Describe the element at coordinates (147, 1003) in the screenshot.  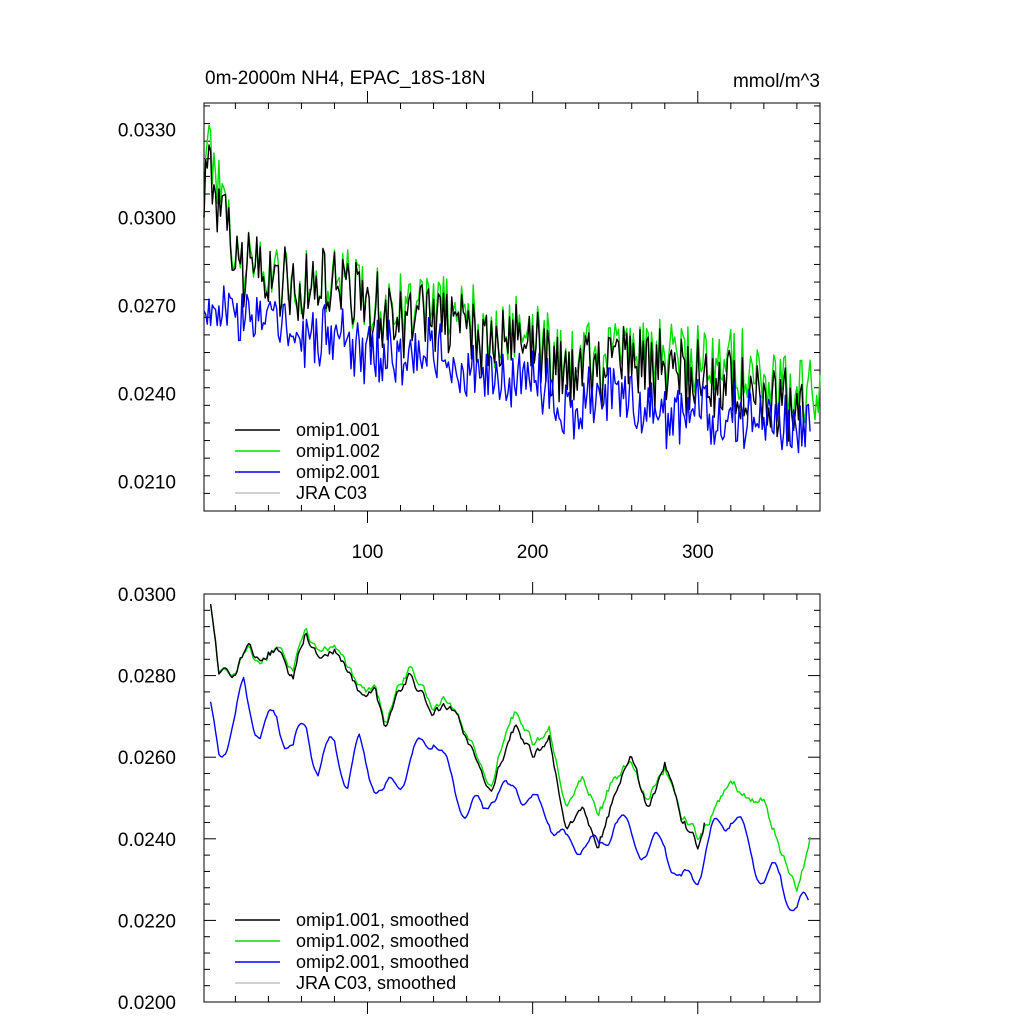
I see `bottom-ytick-label: 0.0200` at that location.